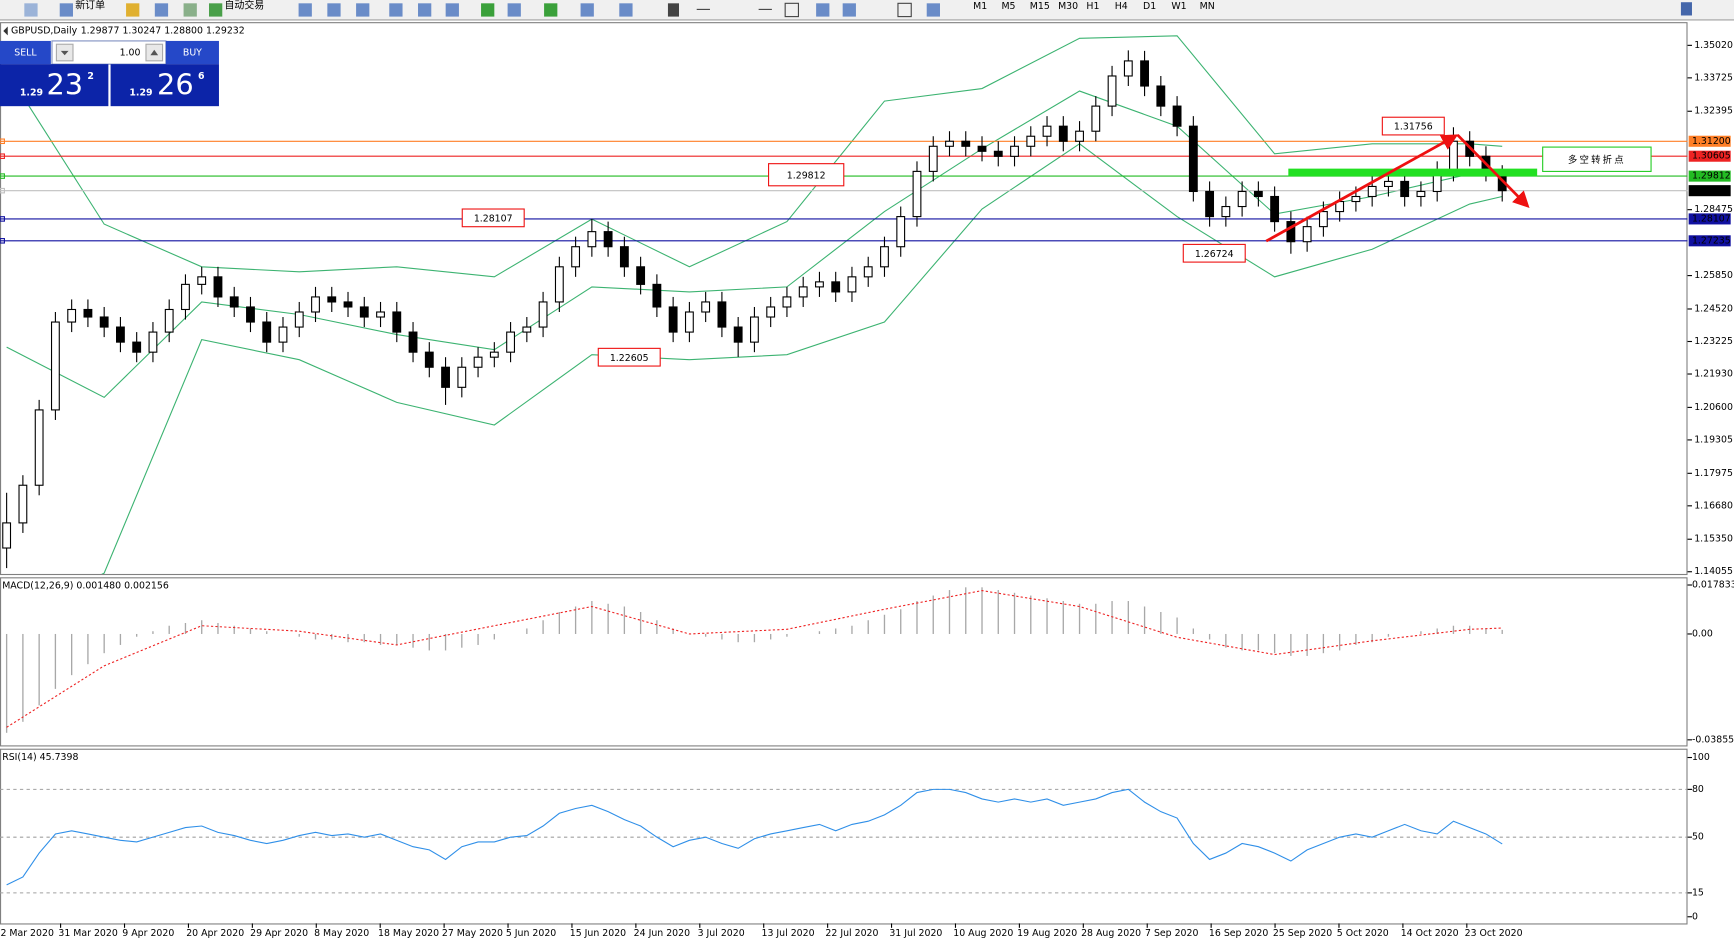  What do you see at coordinates (1362, 188) in the screenshot?
I see `arrow-up` at bounding box center [1362, 188].